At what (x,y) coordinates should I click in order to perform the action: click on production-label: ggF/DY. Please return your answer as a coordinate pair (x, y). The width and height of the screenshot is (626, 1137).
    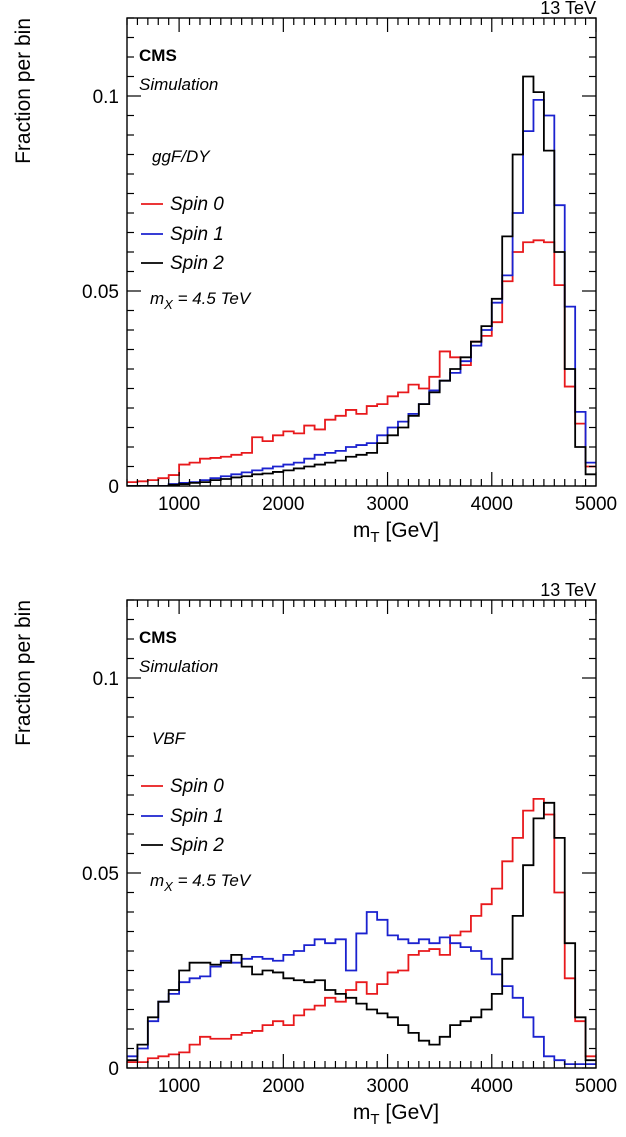
    Looking at the image, I should click on (181, 156).